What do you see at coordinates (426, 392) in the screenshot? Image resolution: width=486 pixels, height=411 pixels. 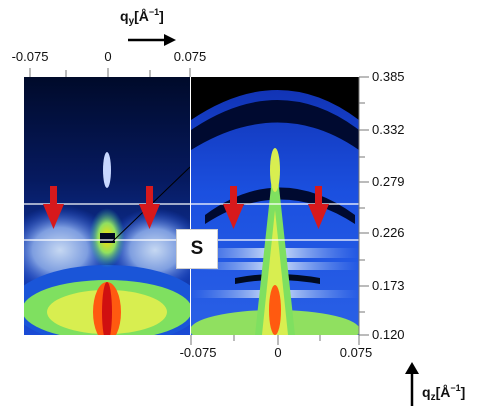 I see `qz-label-main: q` at bounding box center [426, 392].